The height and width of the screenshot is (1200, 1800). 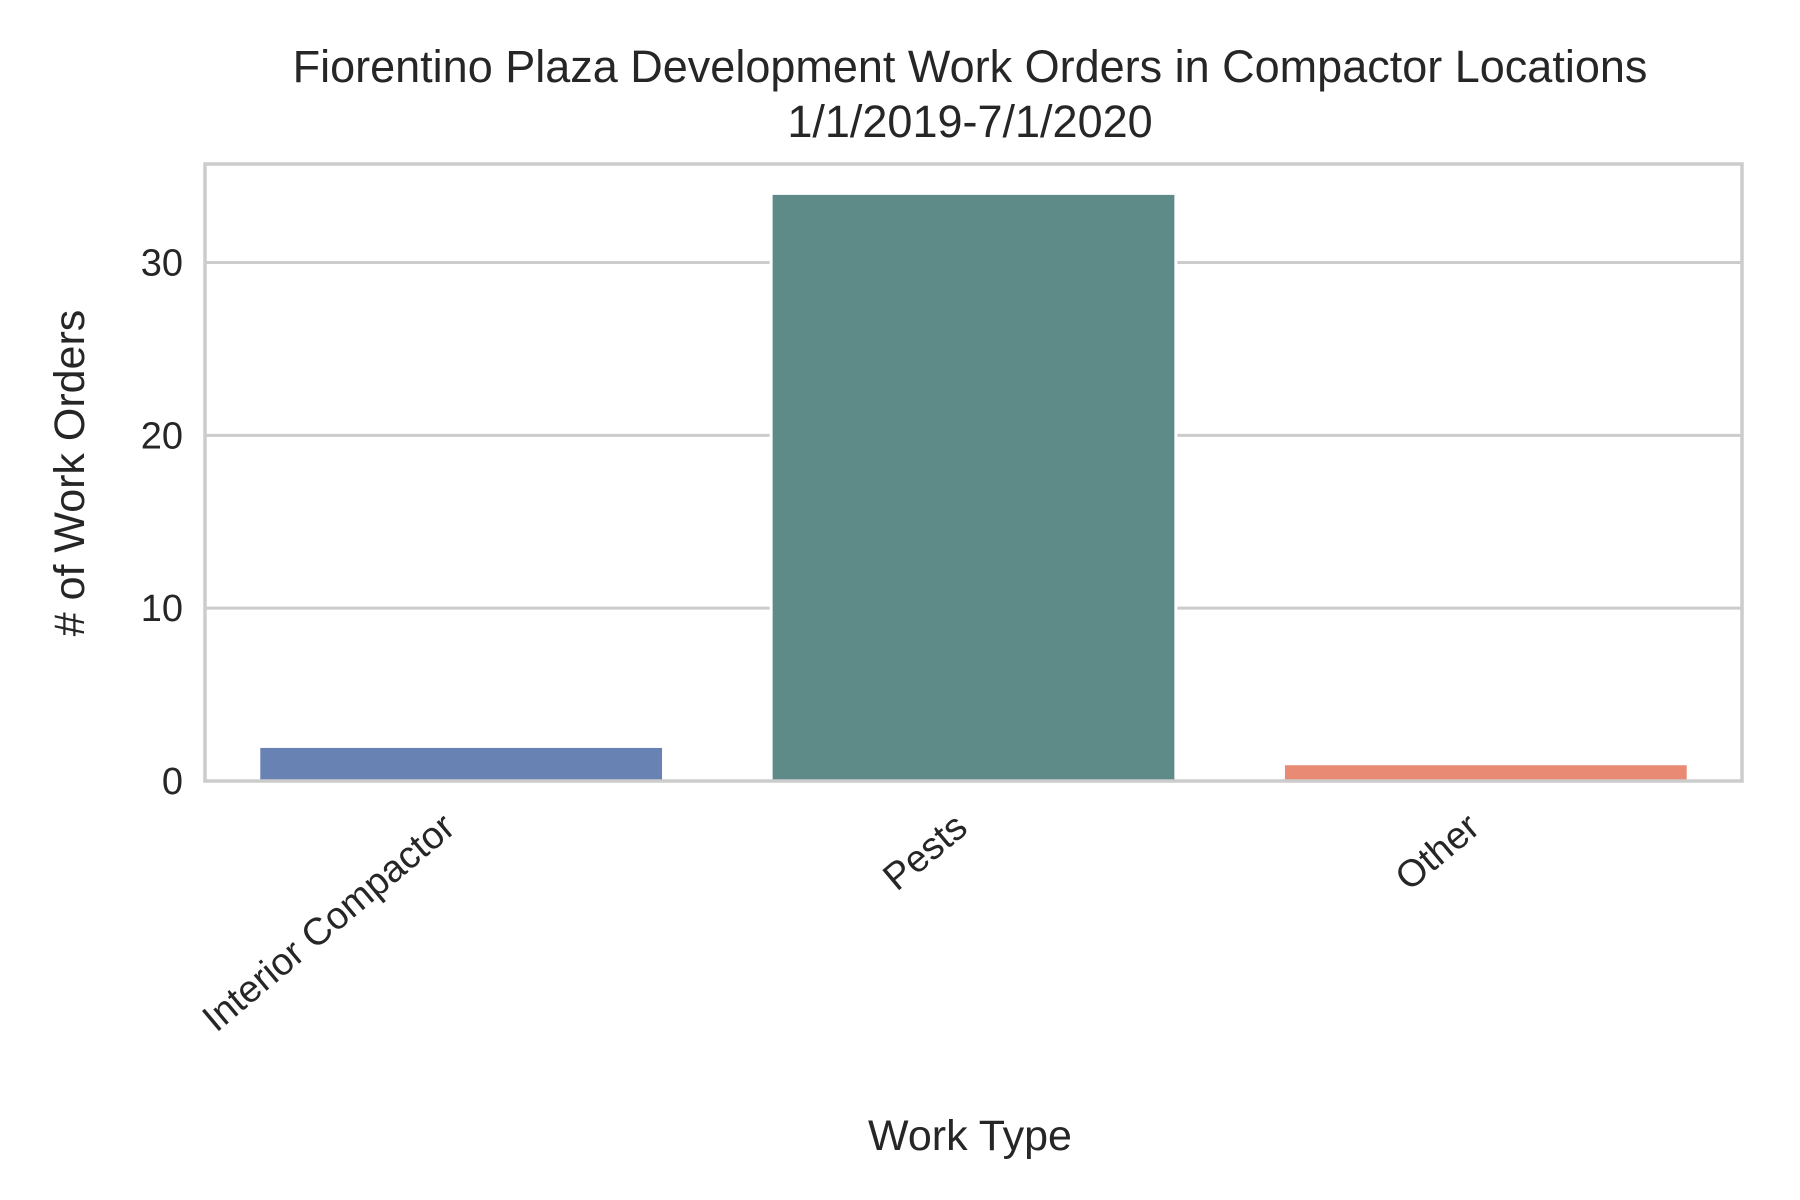 I want to click on y-tick-label-0: 0, so click(x=172, y=782).